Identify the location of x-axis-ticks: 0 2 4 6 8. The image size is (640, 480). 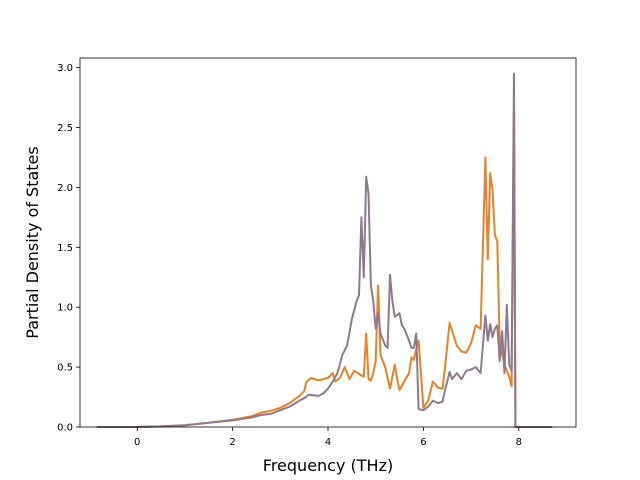
(328, 437).